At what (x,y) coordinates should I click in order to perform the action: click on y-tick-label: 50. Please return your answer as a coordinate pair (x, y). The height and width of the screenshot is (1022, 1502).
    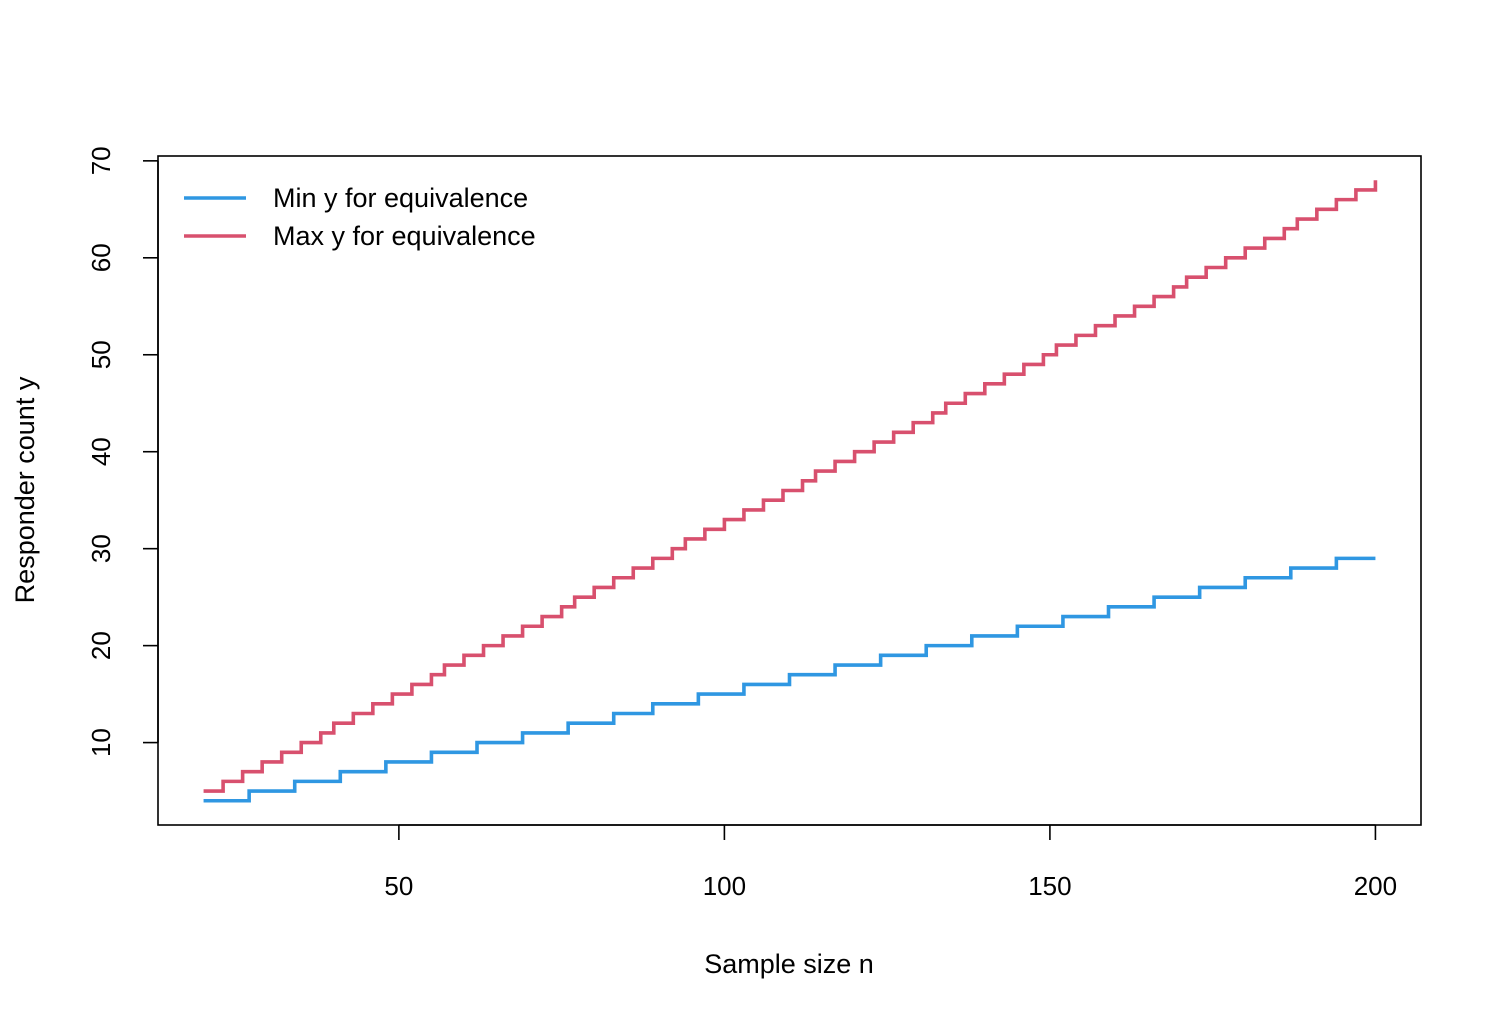
    Looking at the image, I should click on (101, 354).